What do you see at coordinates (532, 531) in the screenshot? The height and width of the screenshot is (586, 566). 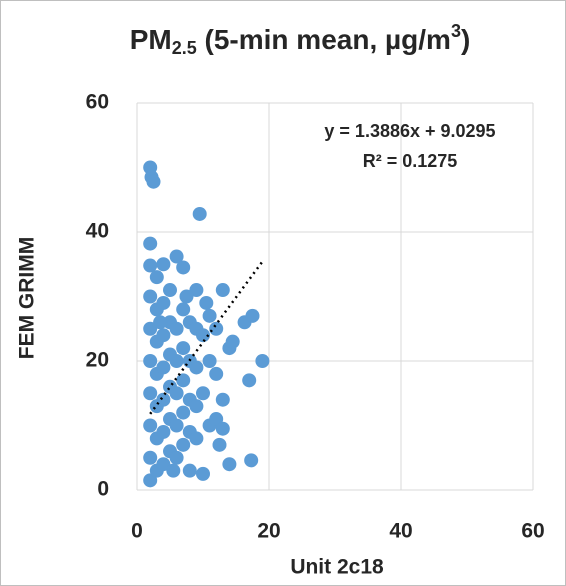 I see `x-tick-label: 60` at bounding box center [532, 531].